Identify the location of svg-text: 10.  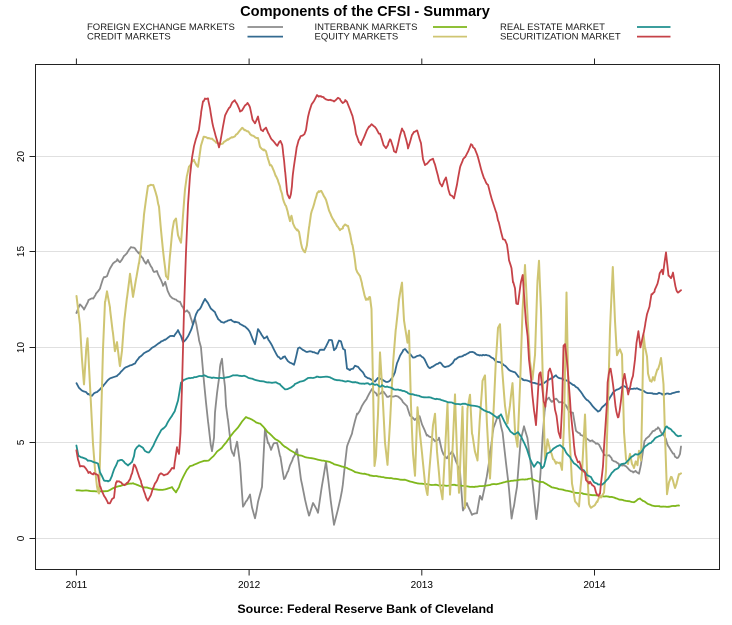
(21, 348).